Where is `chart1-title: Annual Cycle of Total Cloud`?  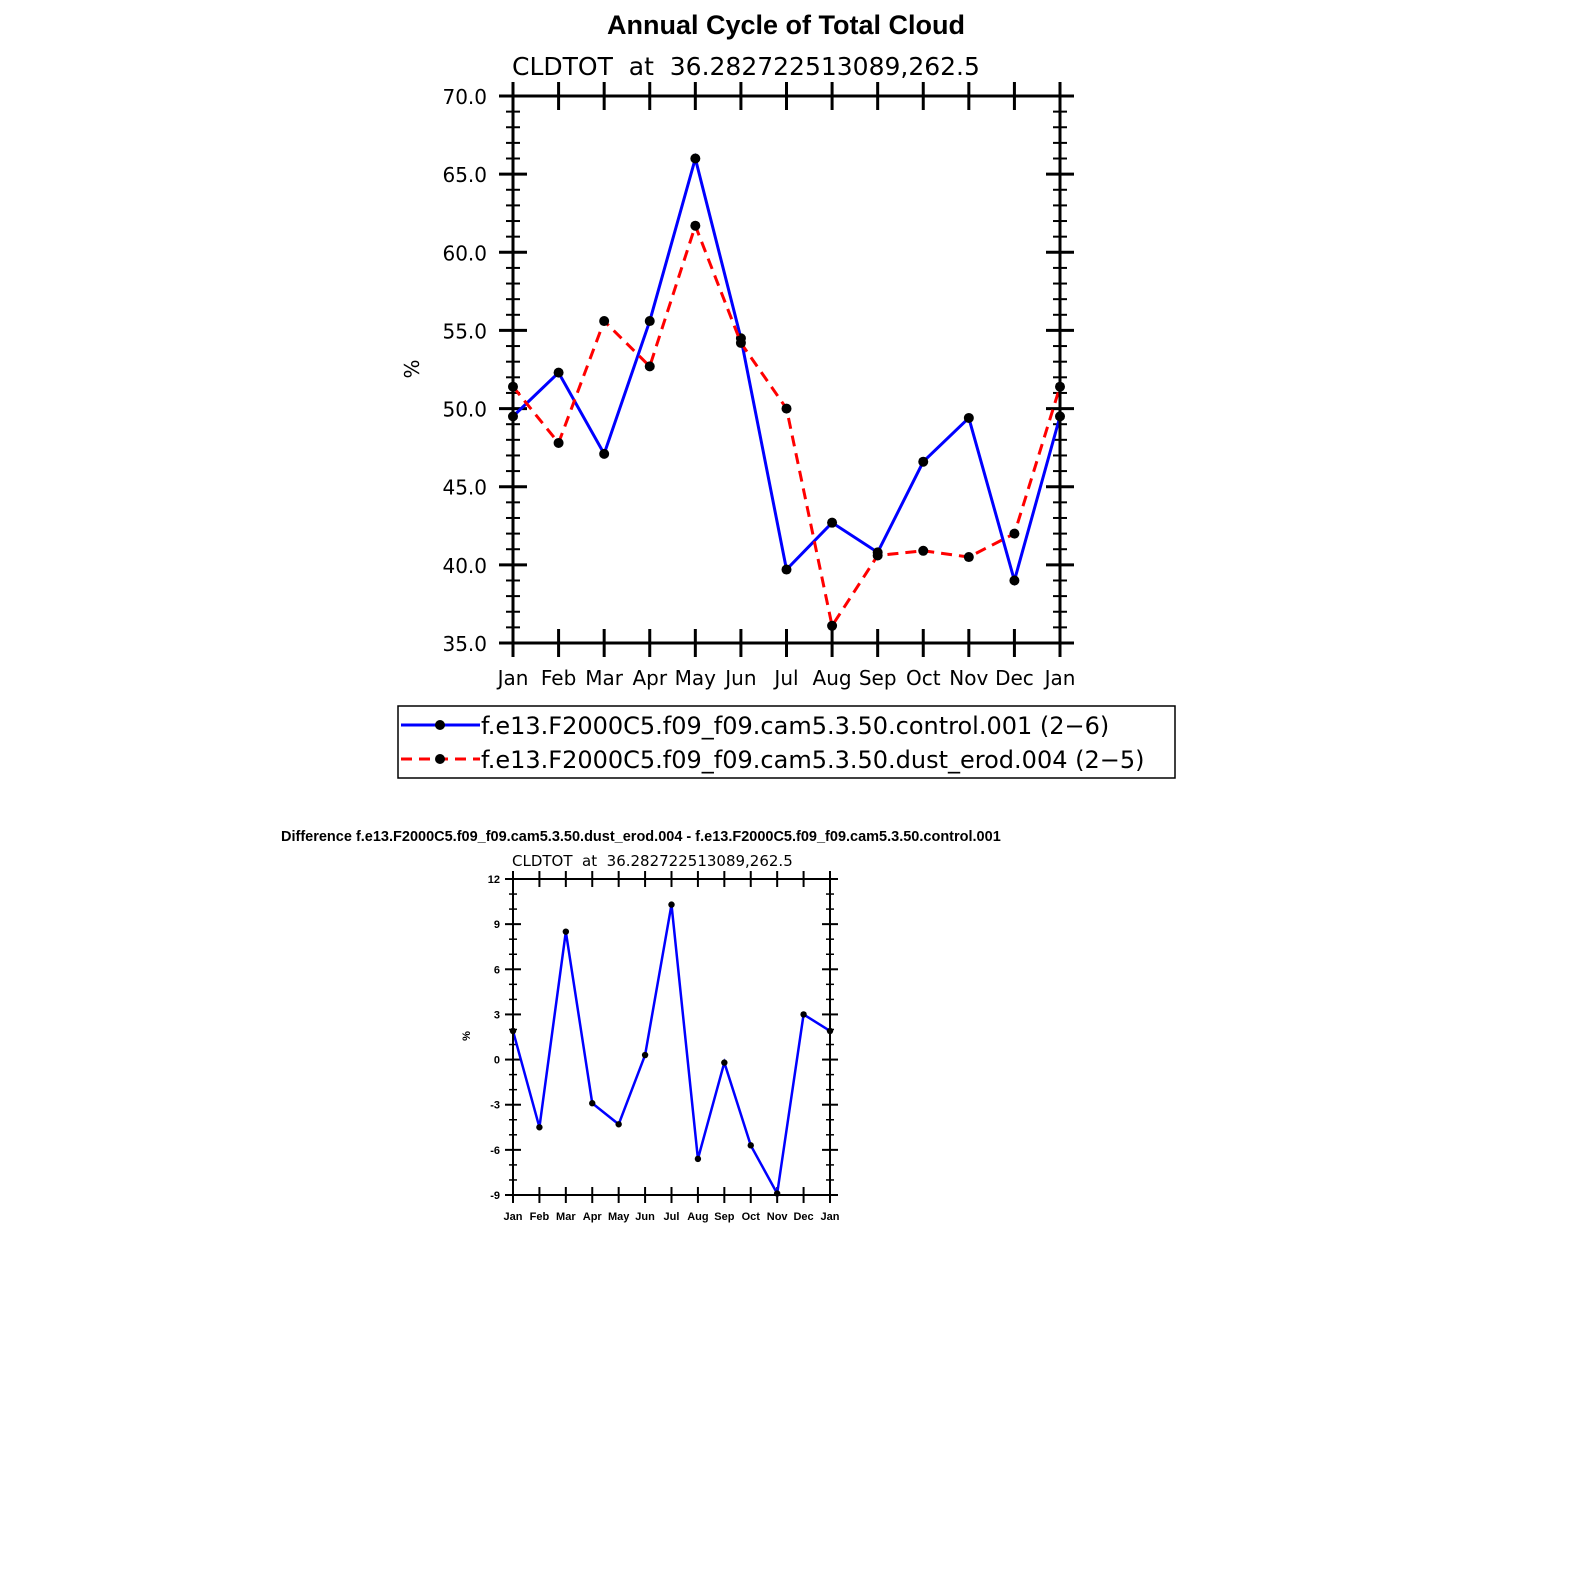
chart1-title: Annual Cycle of Total Cloud is located at coordinates (786, 25).